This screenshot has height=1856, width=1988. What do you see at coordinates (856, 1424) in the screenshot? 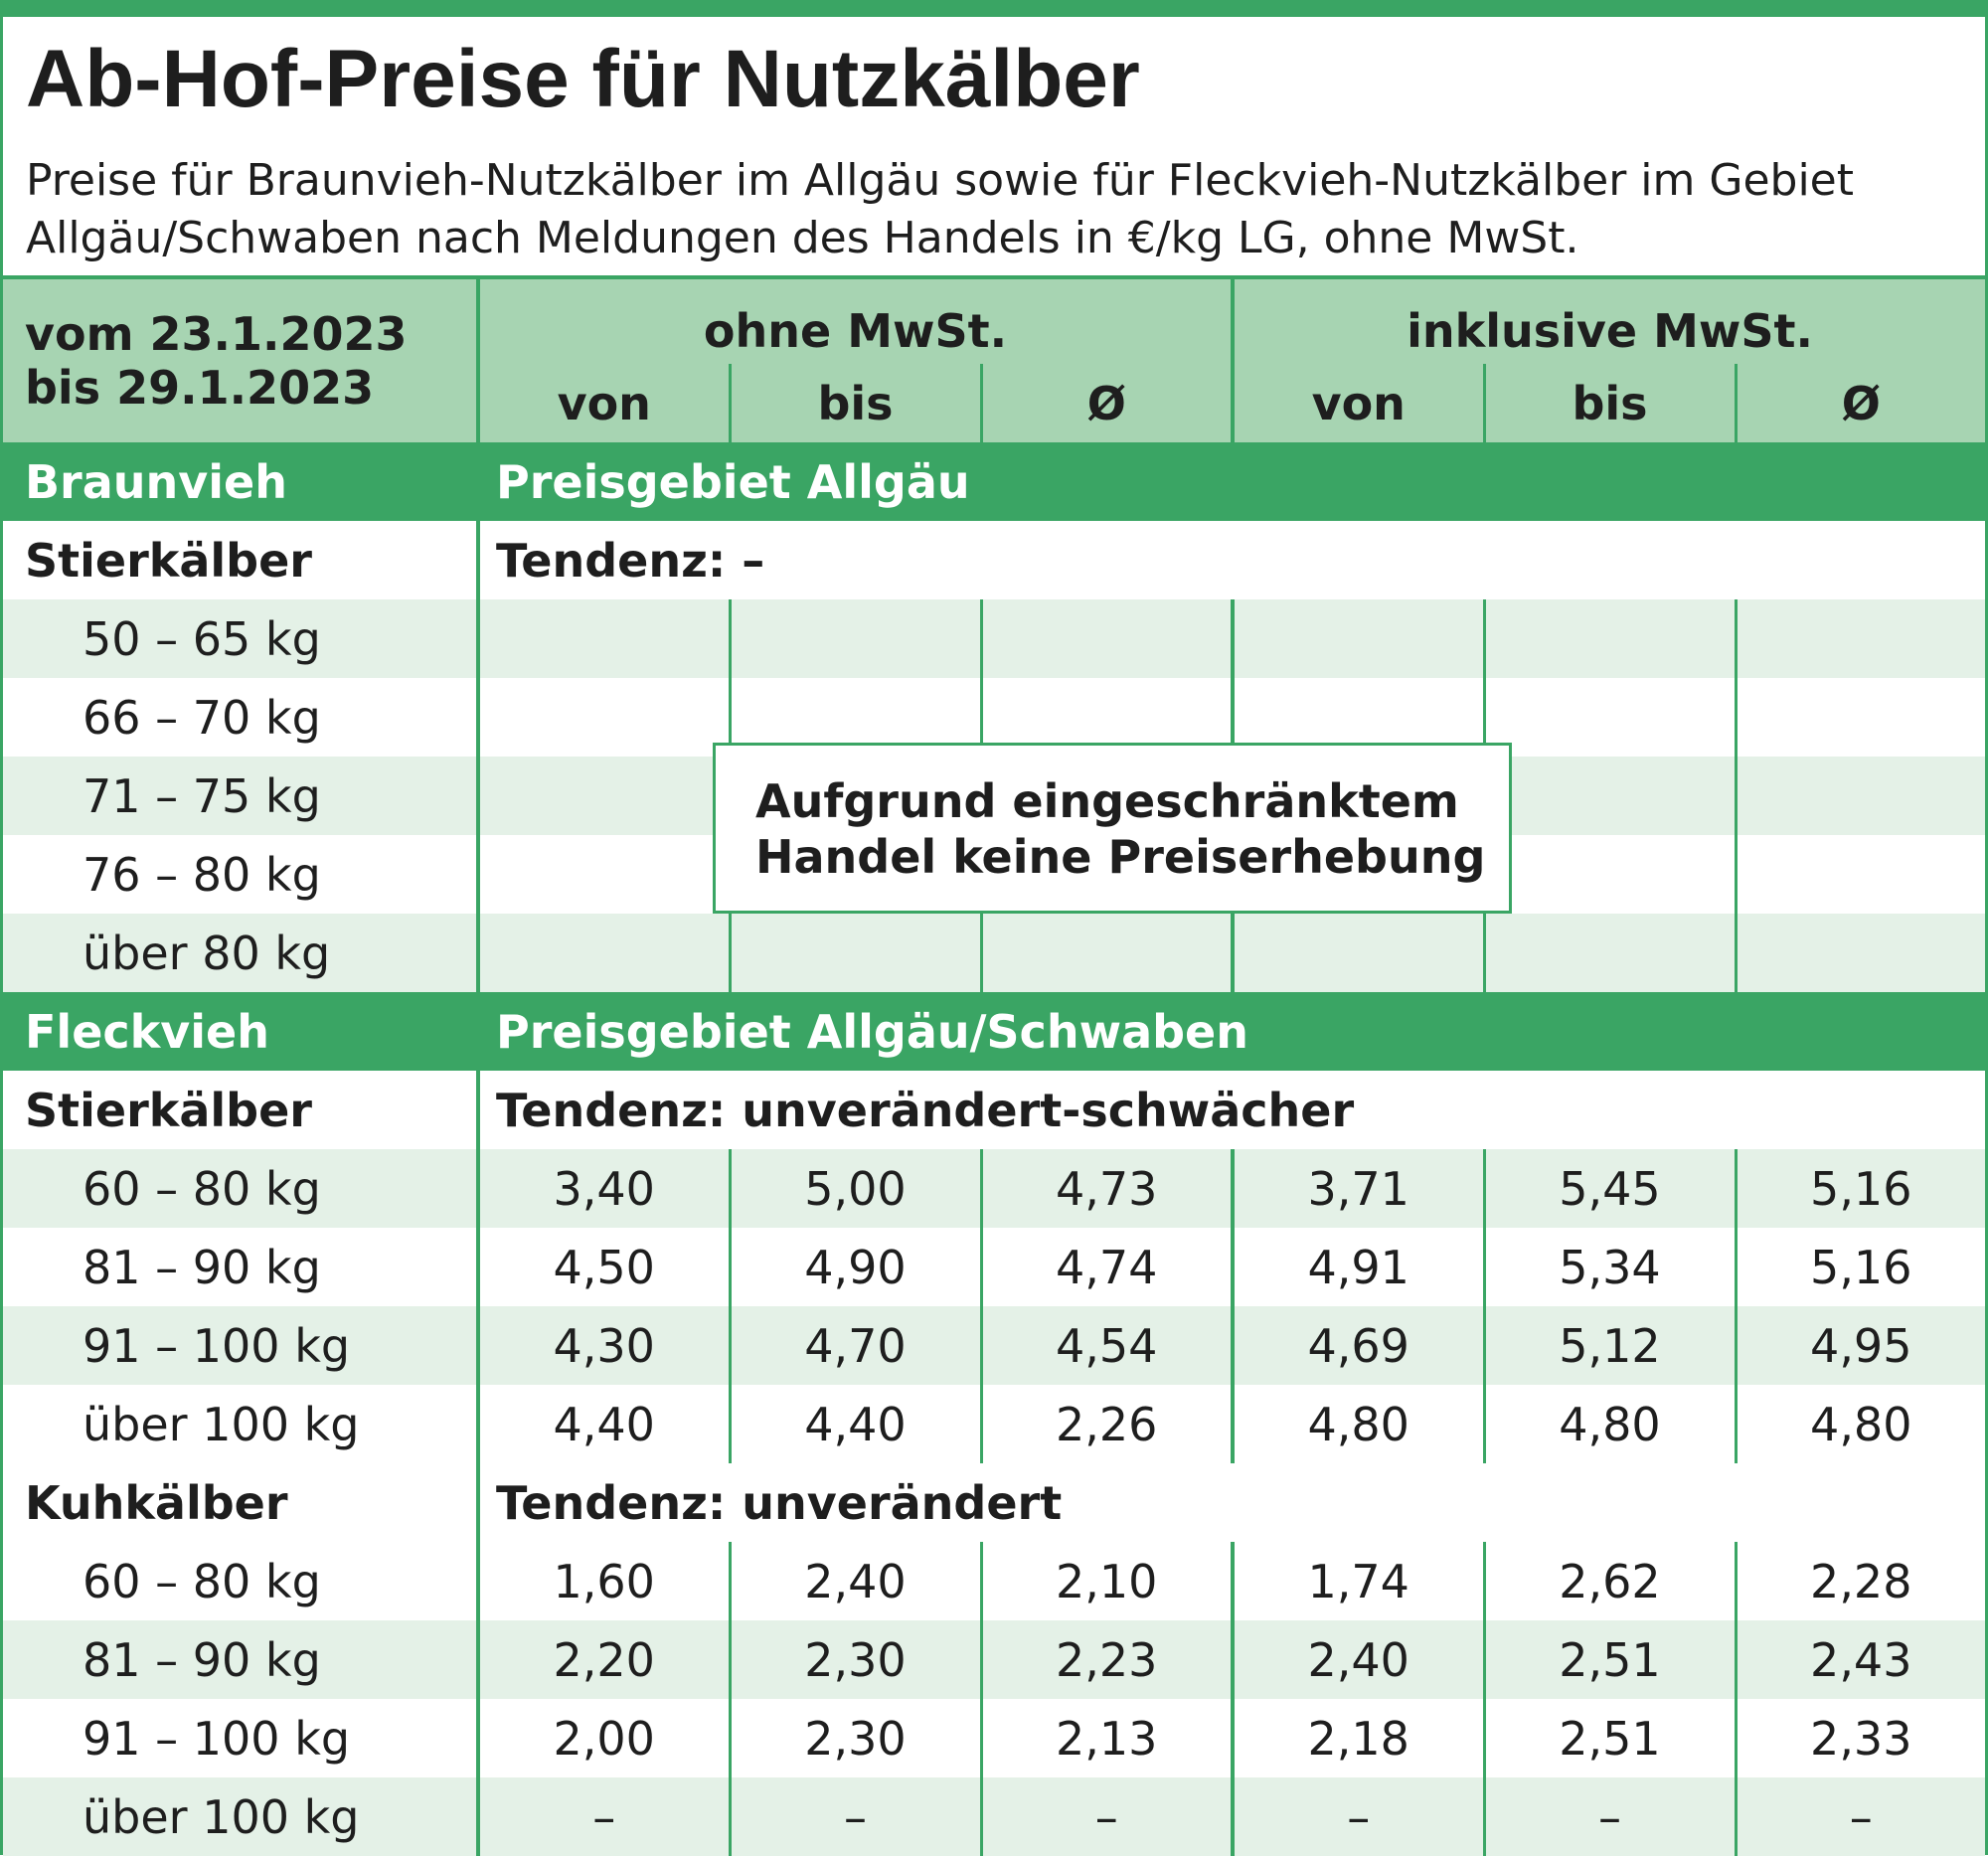
I see `price-cell: 4,40` at bounding box center [856, 1424].